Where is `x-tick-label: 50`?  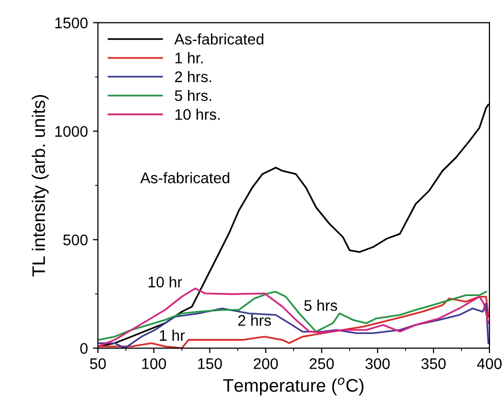
x-tick-label: 50 is located at coordinates (98, 364).